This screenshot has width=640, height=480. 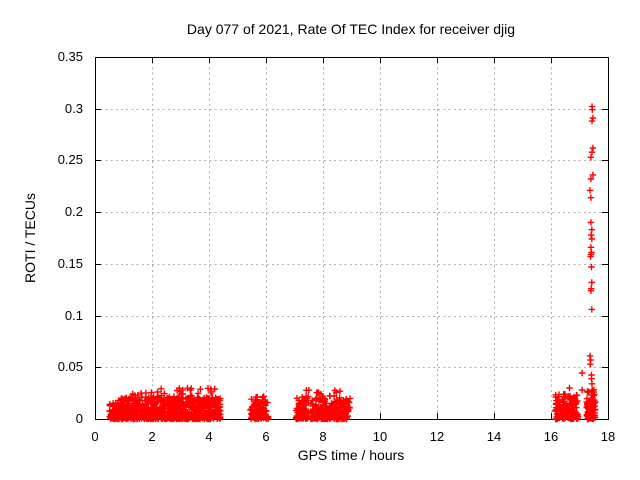 What do you see at coordinates (494, 436) in the screenshot?
I see `x-tick-label: 14` at bounding box center [494, 436].